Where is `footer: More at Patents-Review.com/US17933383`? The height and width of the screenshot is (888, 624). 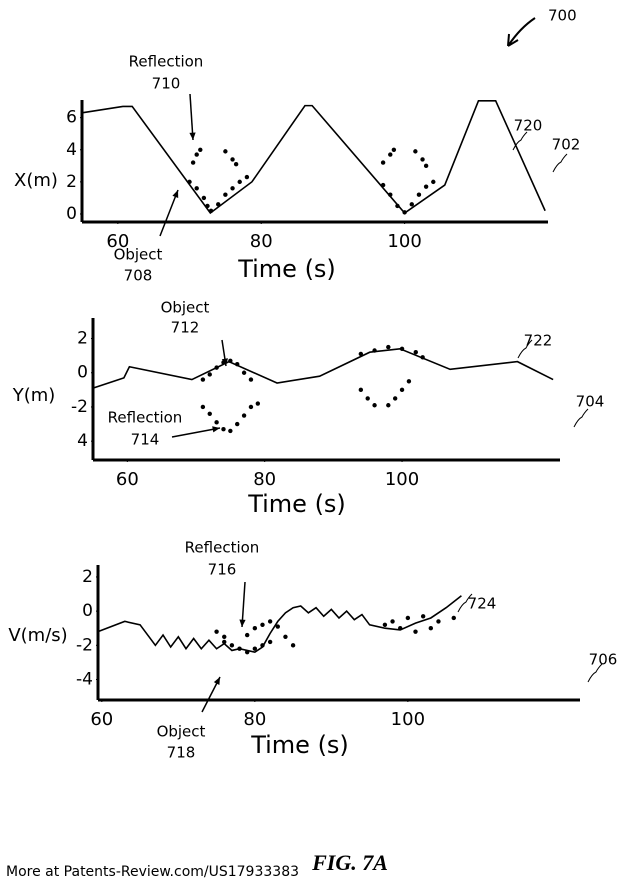 footer: More at Patents-Review.com/US17933383 is located at coordinates (152, 872).